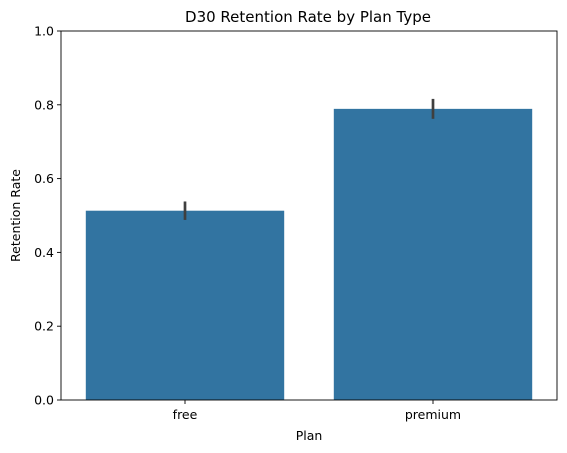 The width and height of the screenshot is (567, 453). Describe the element at coordinates (309, 159) in the screenshot. I see `error-bars-layer` at that location.